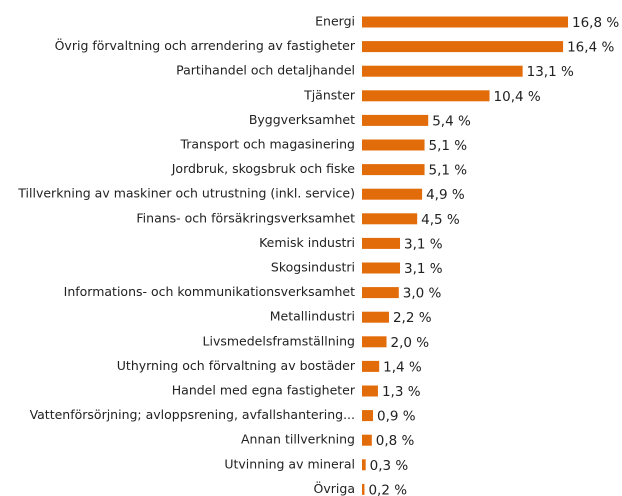  Describe the element at coordinates (401, 392) in the screenshot. I see `value-label: 1,3 %` at that location.